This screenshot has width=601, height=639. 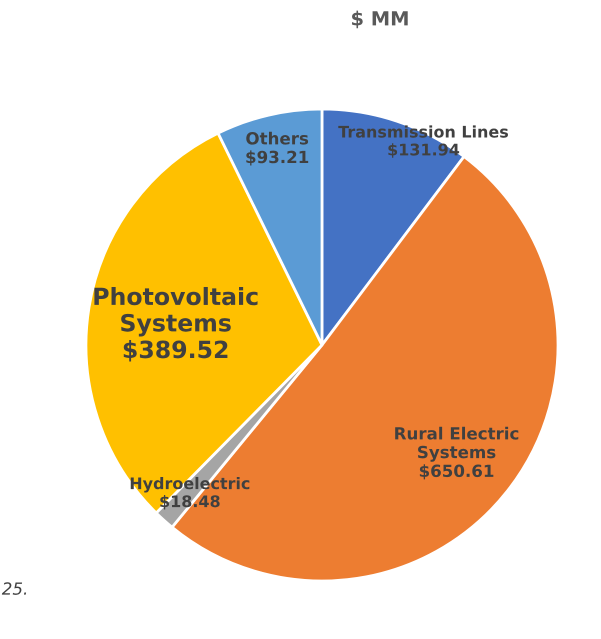 I want to click on slice-label: Others, so click(x=277, y=138).